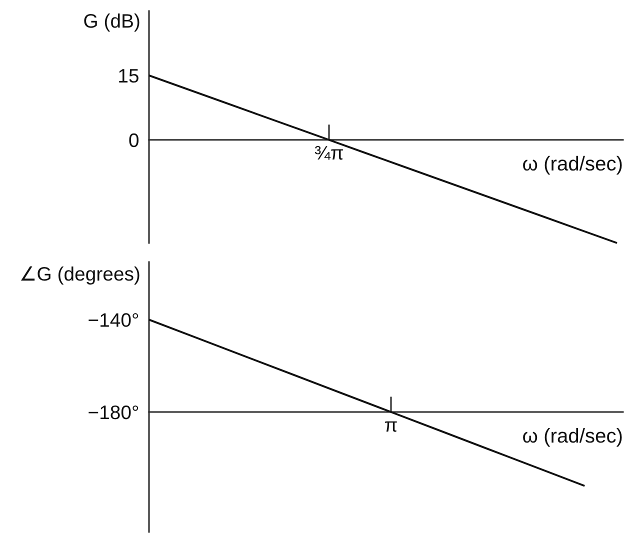  What do you see at coordinates (391, 426) in the screenshot?
I see `x-tick-label: π` at bounding box center [391, 426].